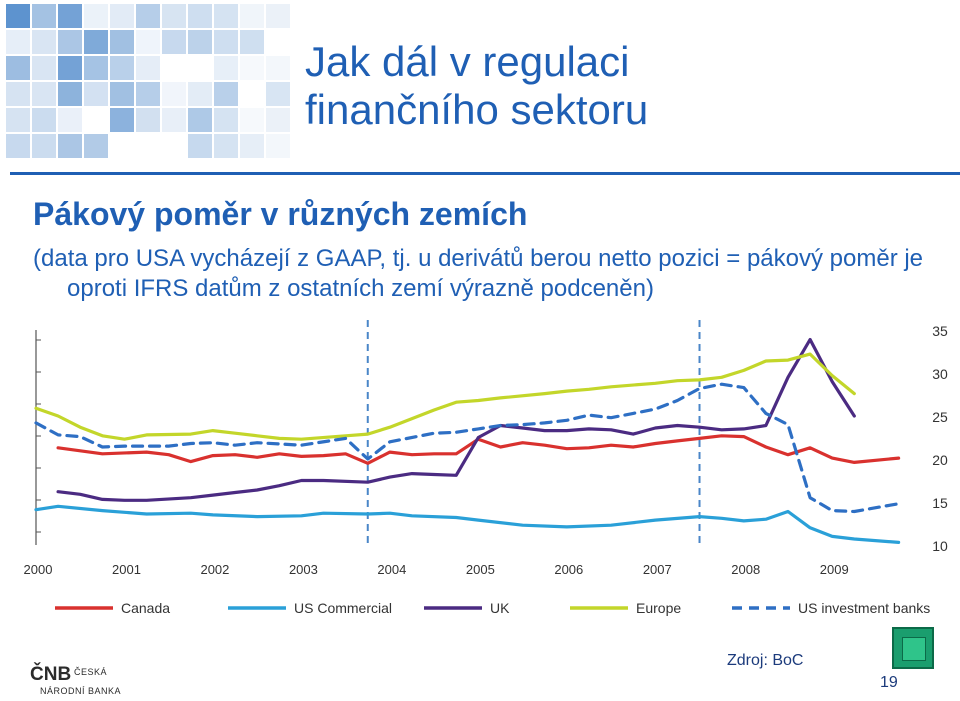 This screenshot has height=701, width=960. What do you see at coordinates (765, 660) in the screenshot?
I see `source-label: Zdroj: BoC` at bounding box center [765, 660].